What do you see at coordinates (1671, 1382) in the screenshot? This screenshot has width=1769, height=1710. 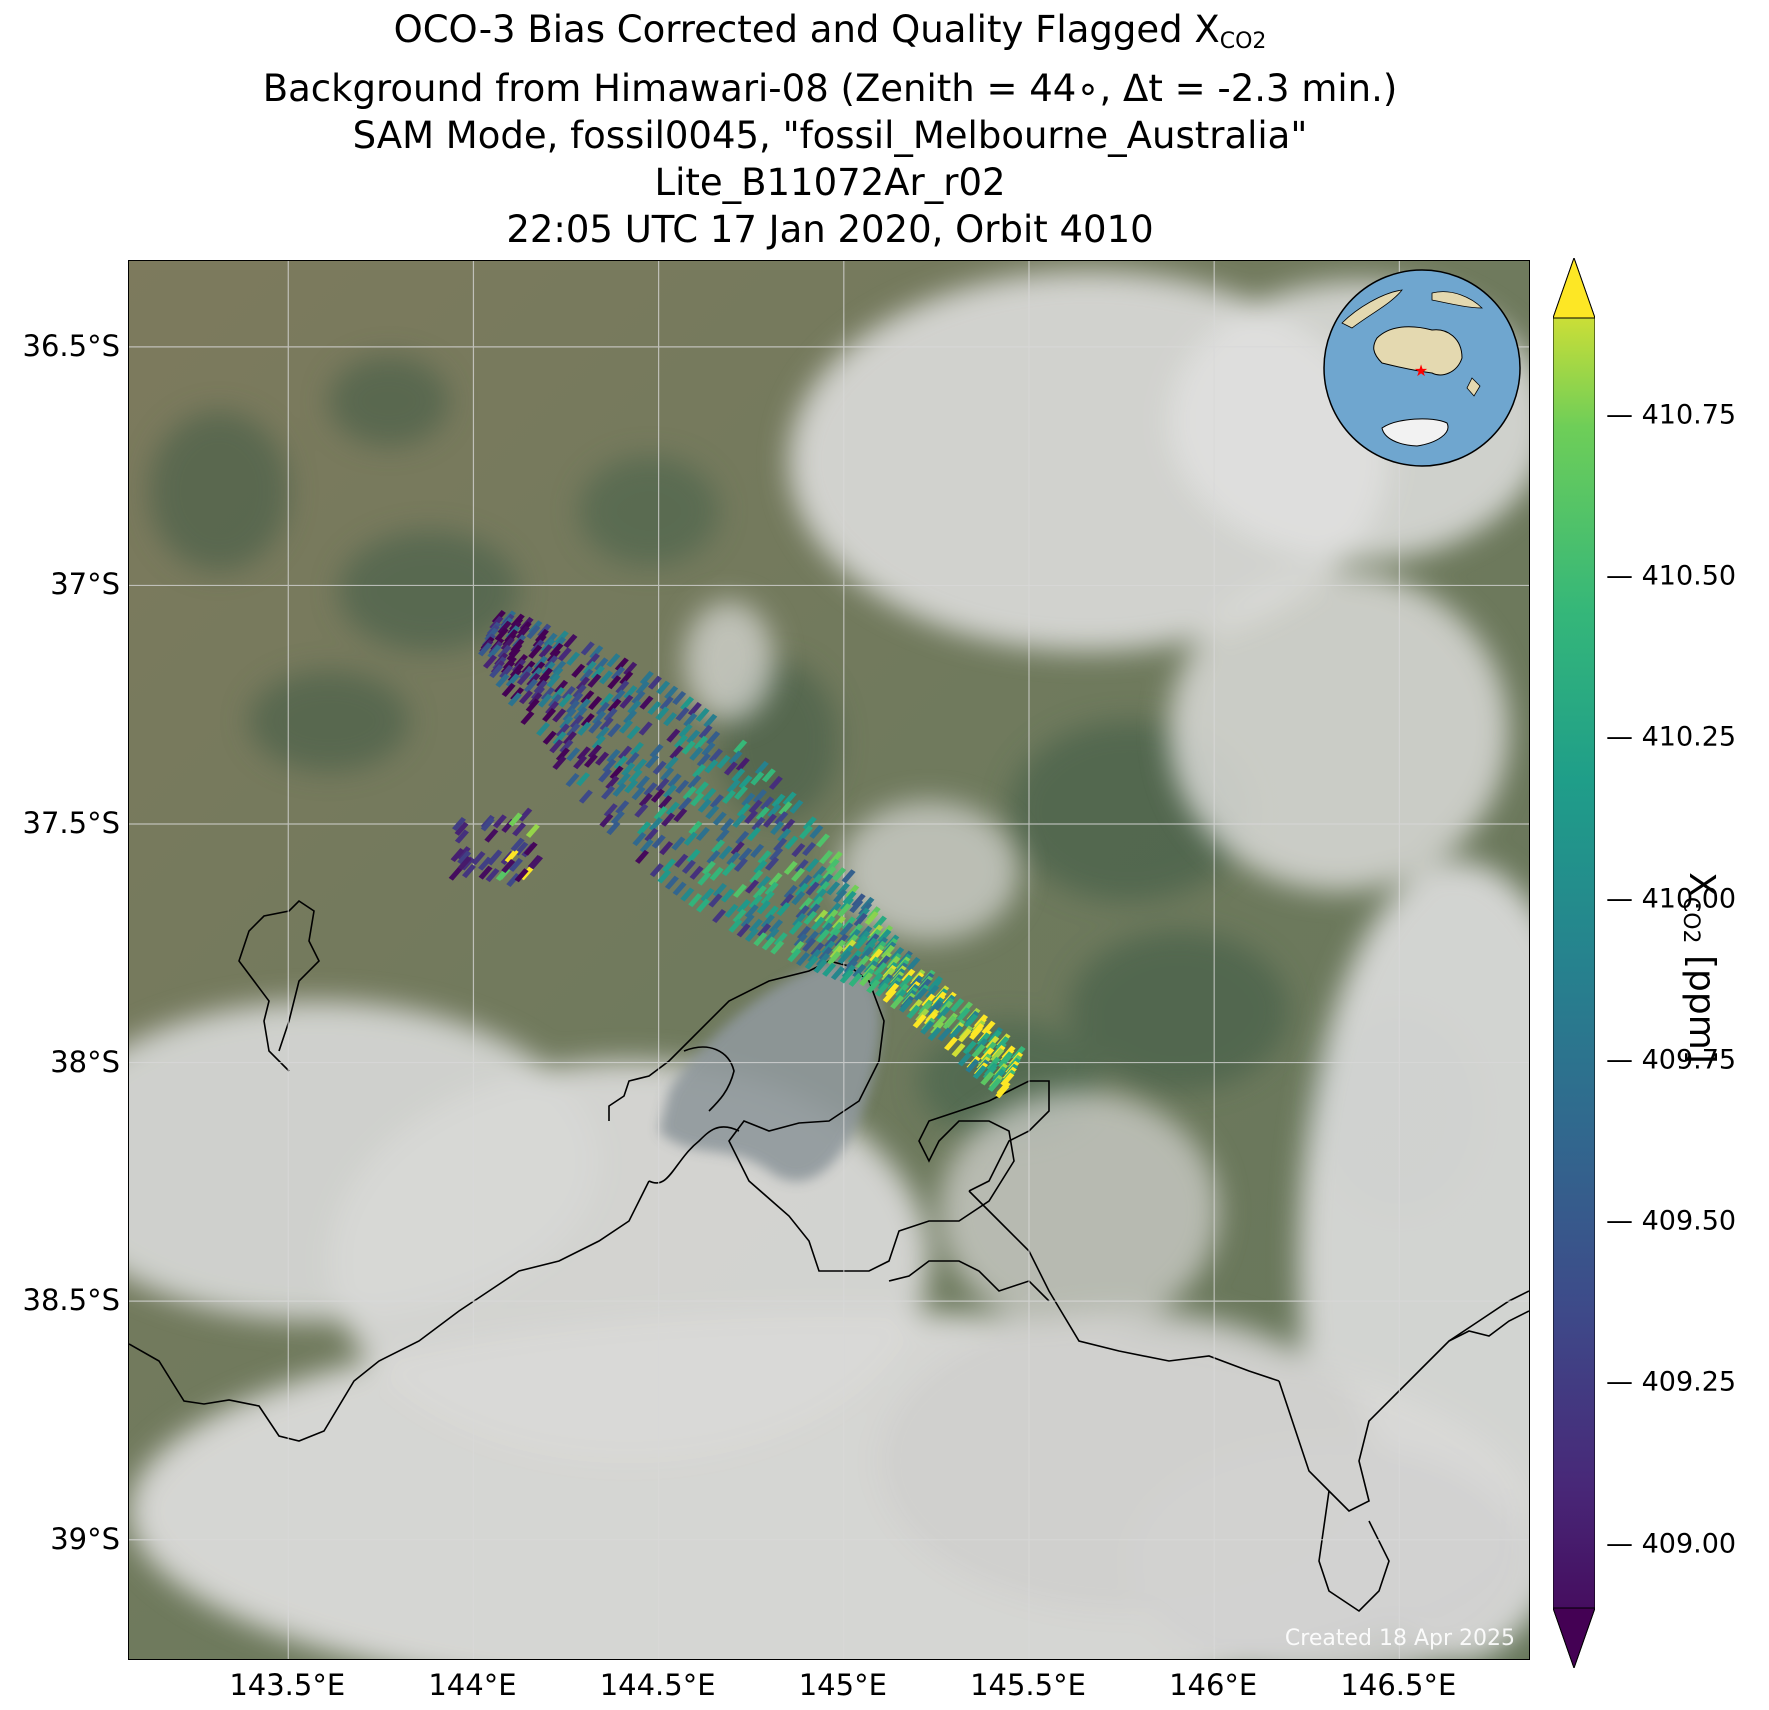 I see `colorbar-tick-label: — 409.25` at bounding box center [1671, 1382].